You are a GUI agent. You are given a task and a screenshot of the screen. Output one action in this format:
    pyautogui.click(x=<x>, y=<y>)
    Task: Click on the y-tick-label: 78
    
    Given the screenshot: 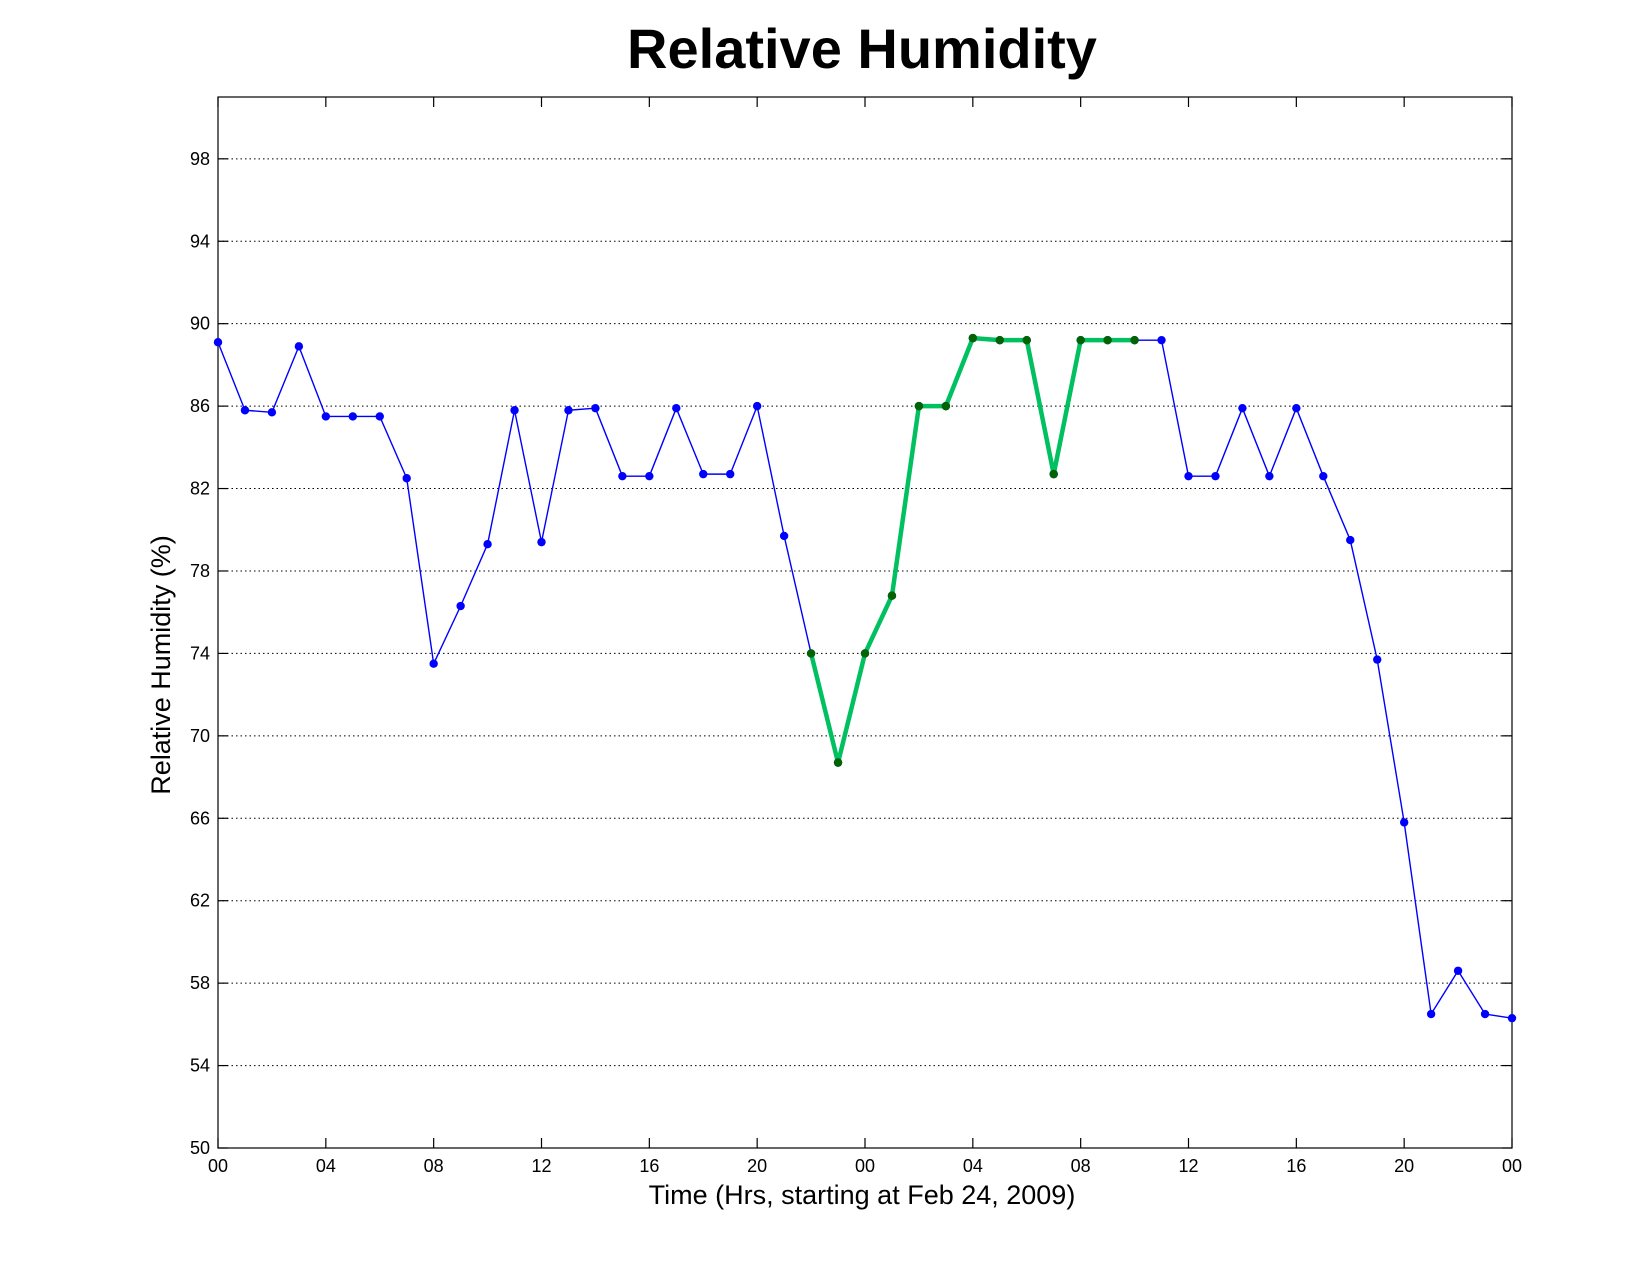 What is the action you would take?
    pyautogui.click(x=200, y=571)
    